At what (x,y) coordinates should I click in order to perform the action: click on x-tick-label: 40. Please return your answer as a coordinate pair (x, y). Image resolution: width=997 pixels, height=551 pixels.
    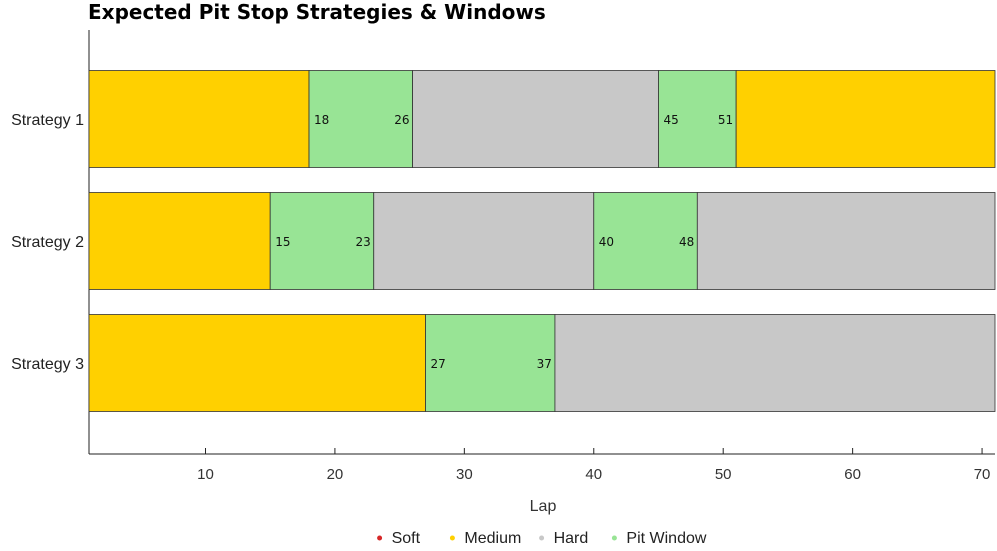
    Looking at the image, I should click on (593, 474).